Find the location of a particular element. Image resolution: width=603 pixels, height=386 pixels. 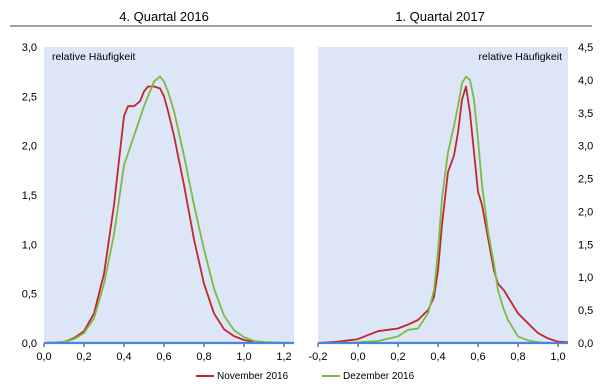

ylabel-left: relative Häufigkeit is located at coordinates (94, 57).